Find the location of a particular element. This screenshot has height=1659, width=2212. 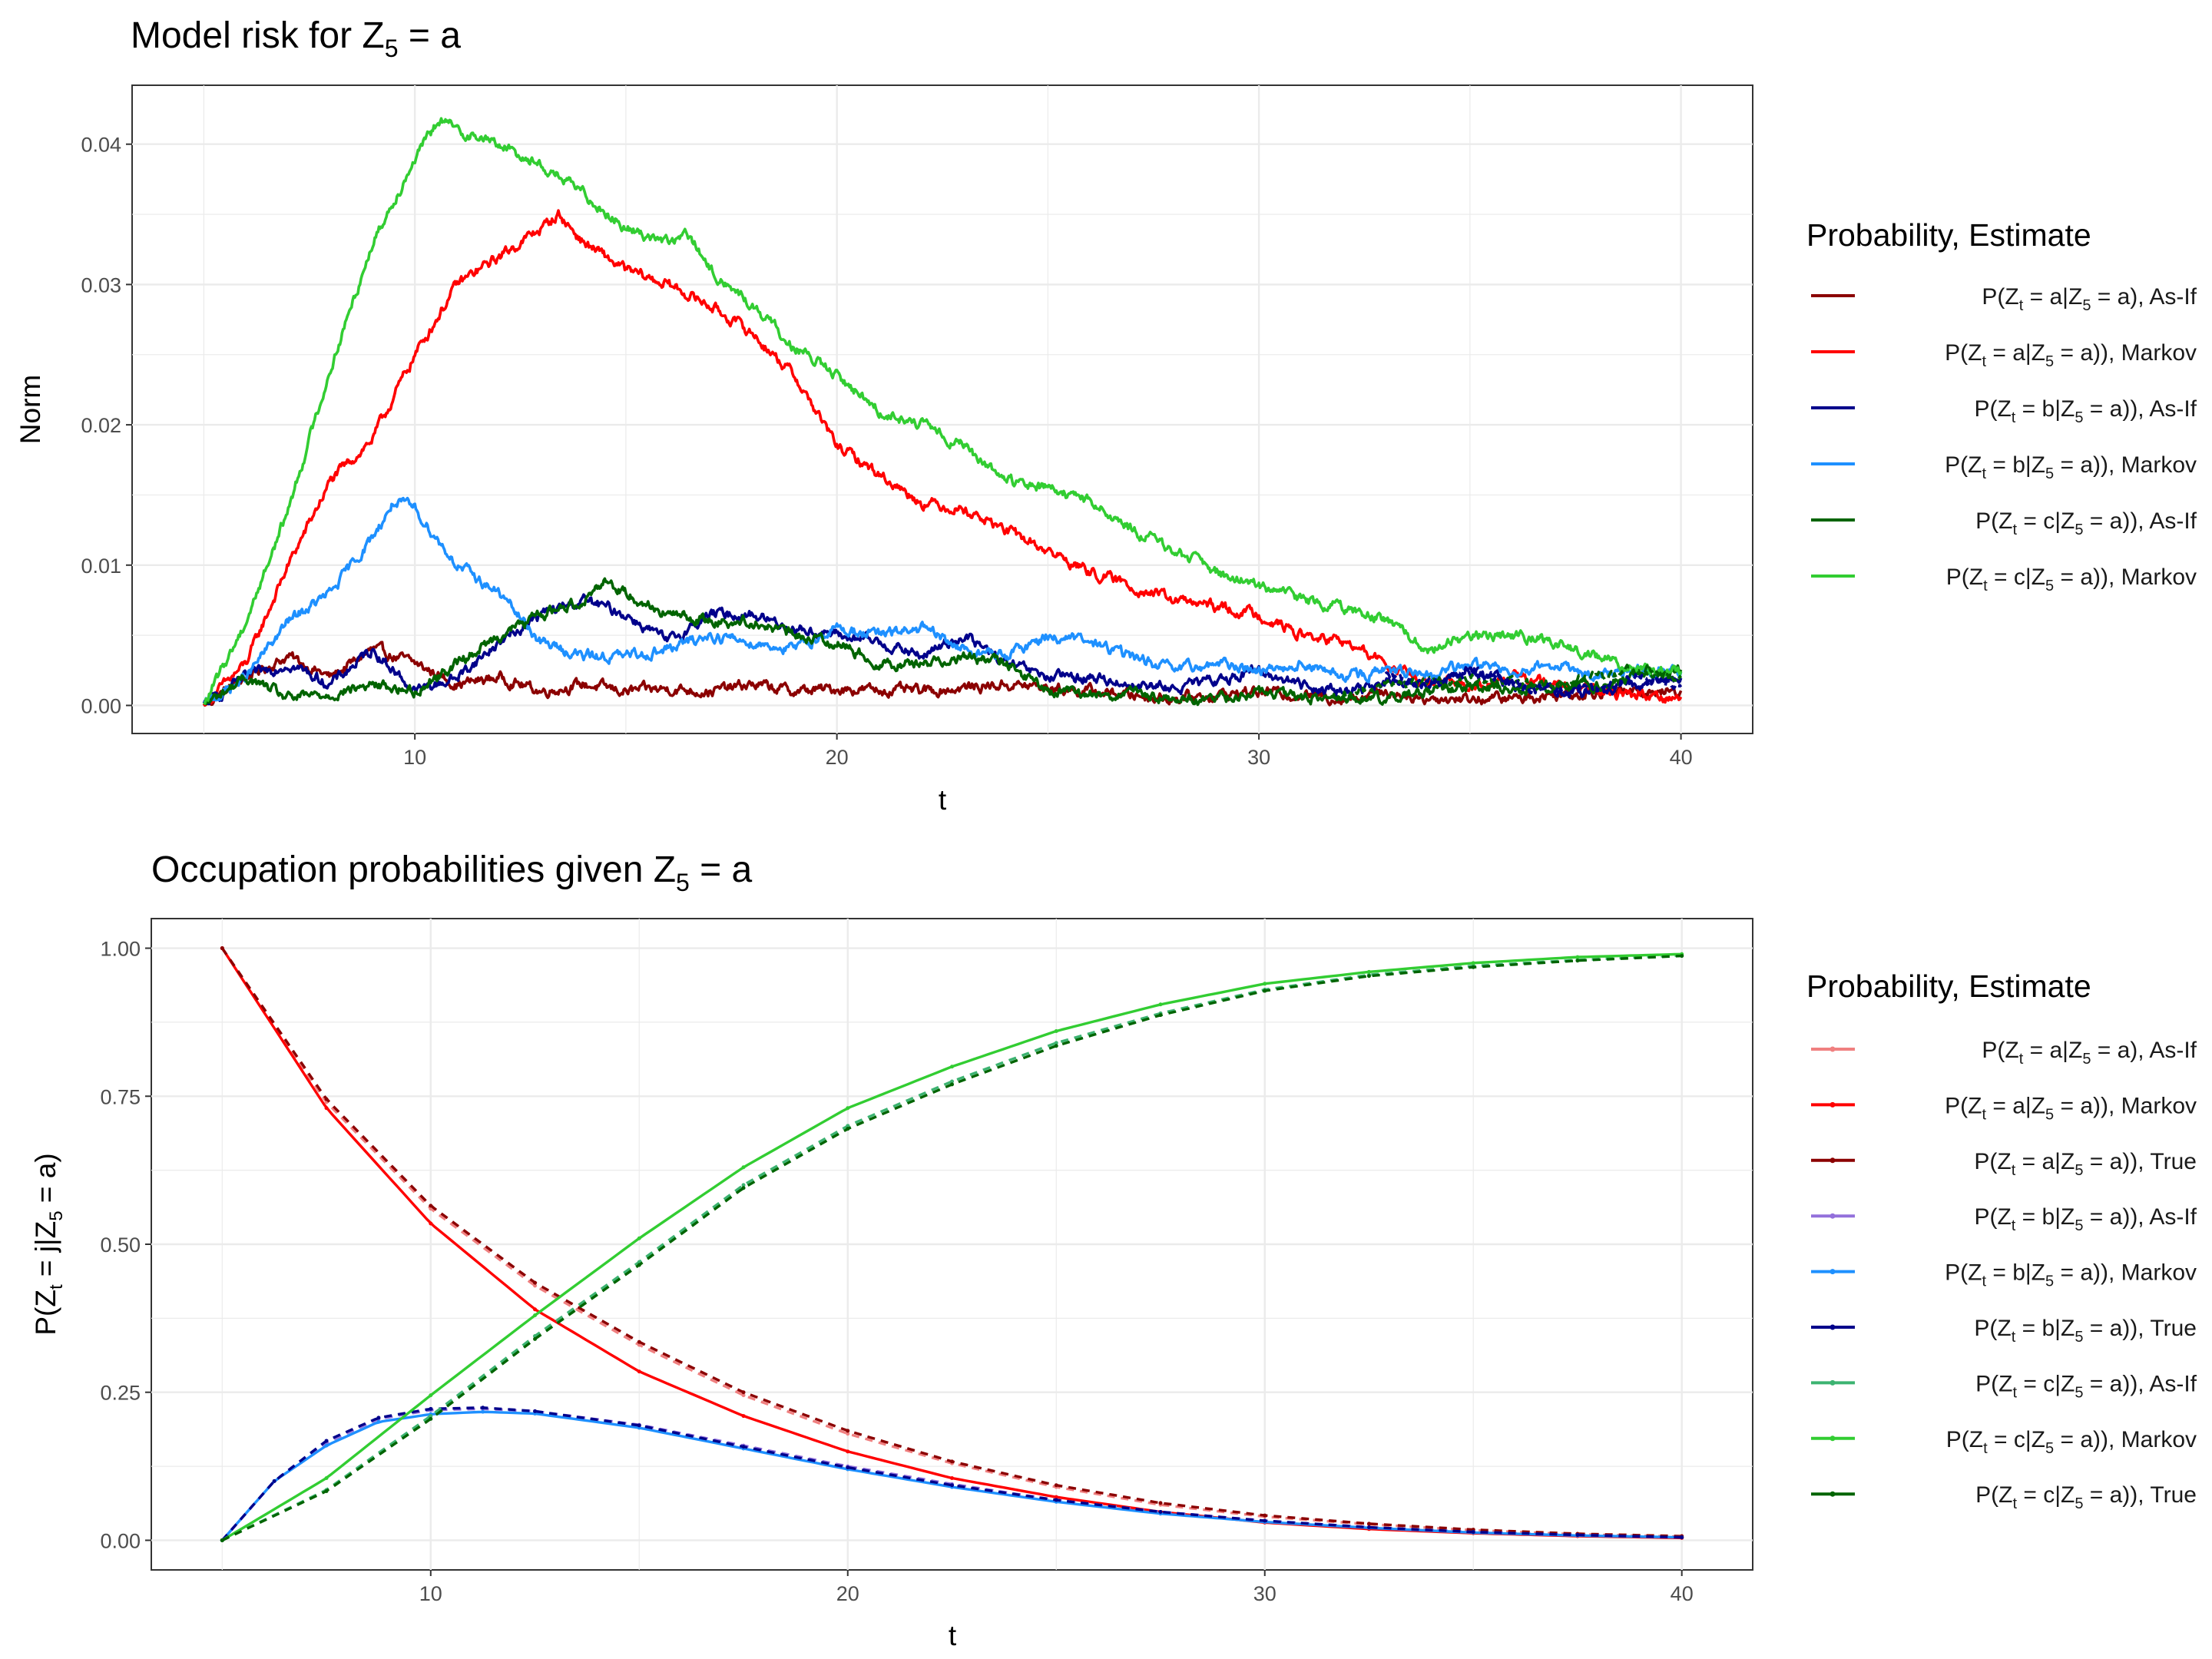

y-tick-labels: 0.00 0.01 0.02 0.03 0.04 is located at coordinates (106, 426).